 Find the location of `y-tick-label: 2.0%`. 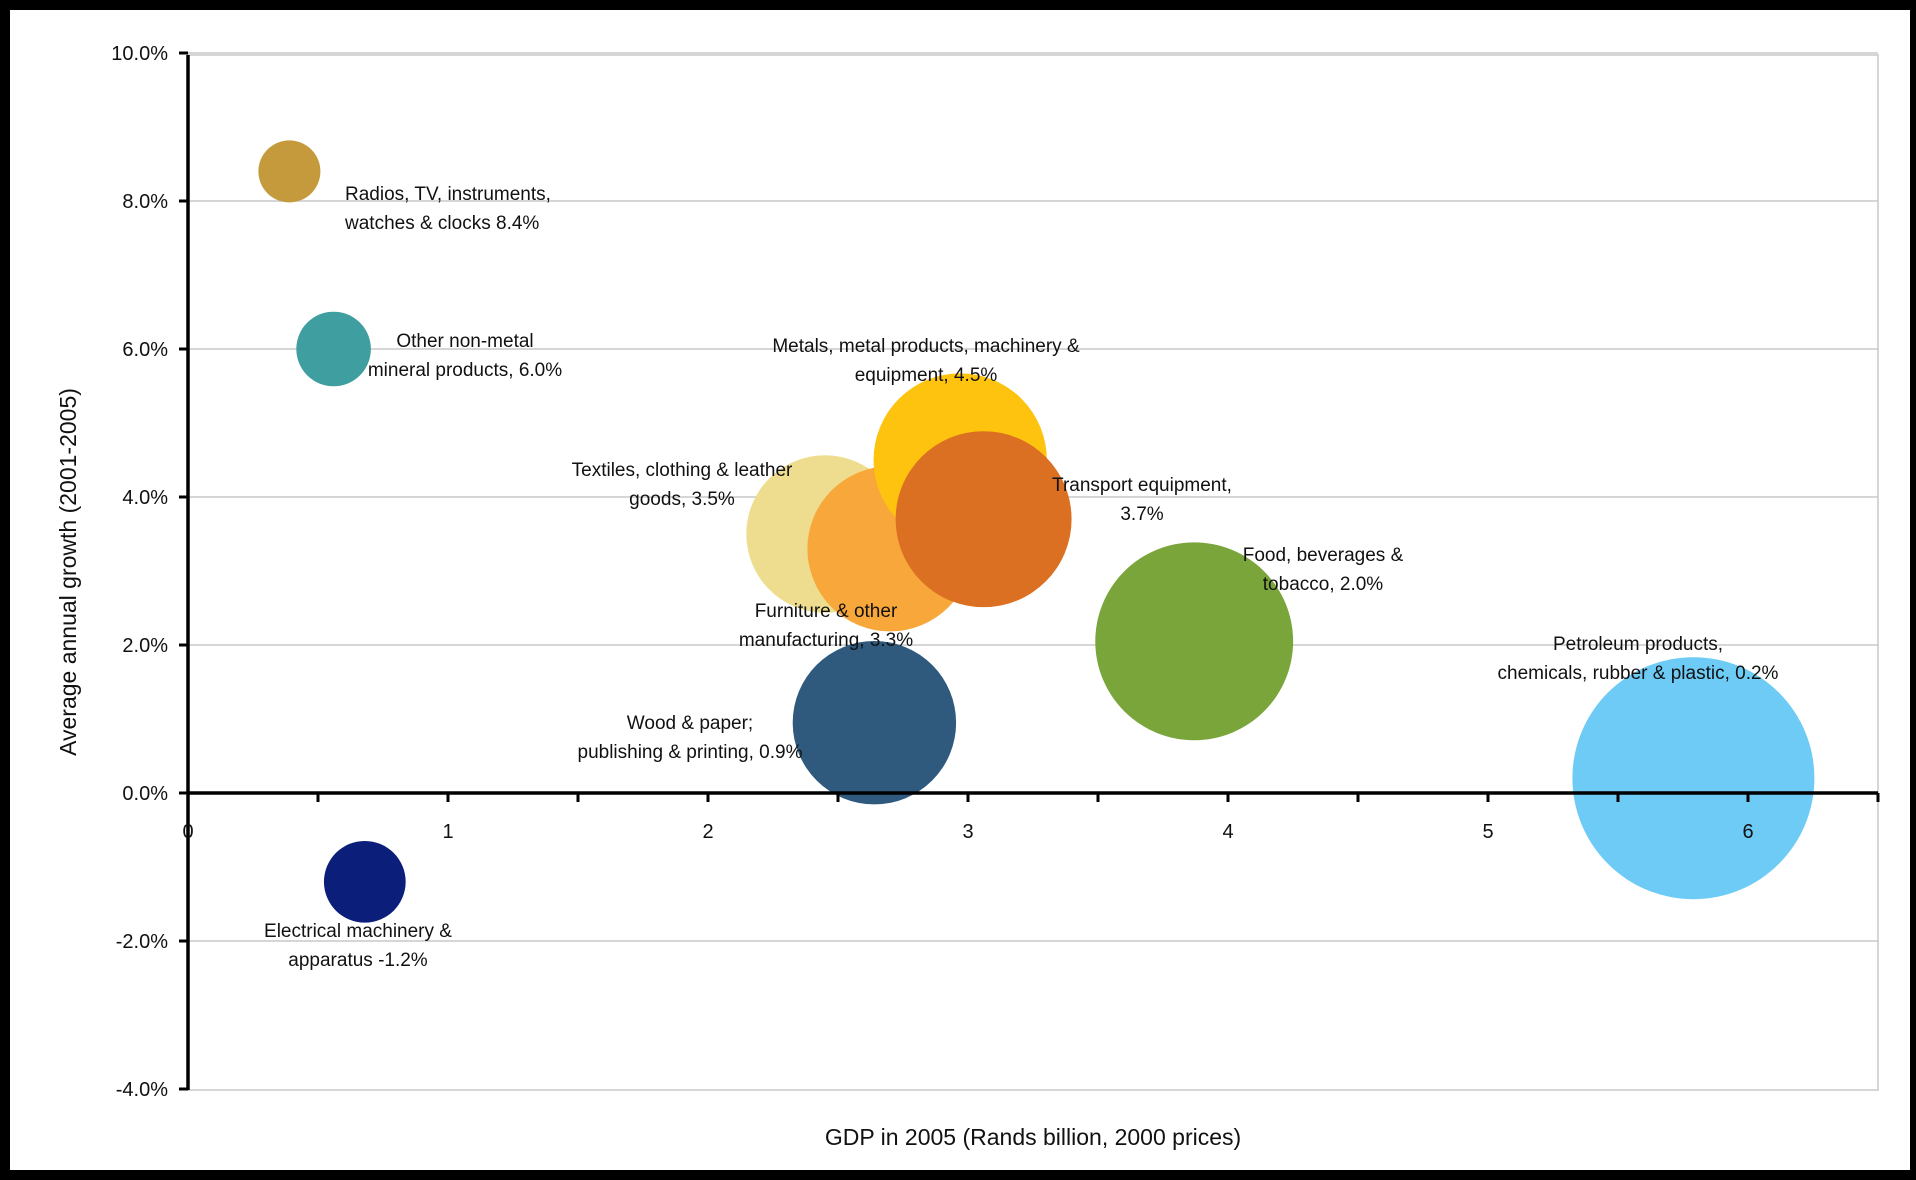

y-tick-label: 2.0% is located at coordinates (145, 646).